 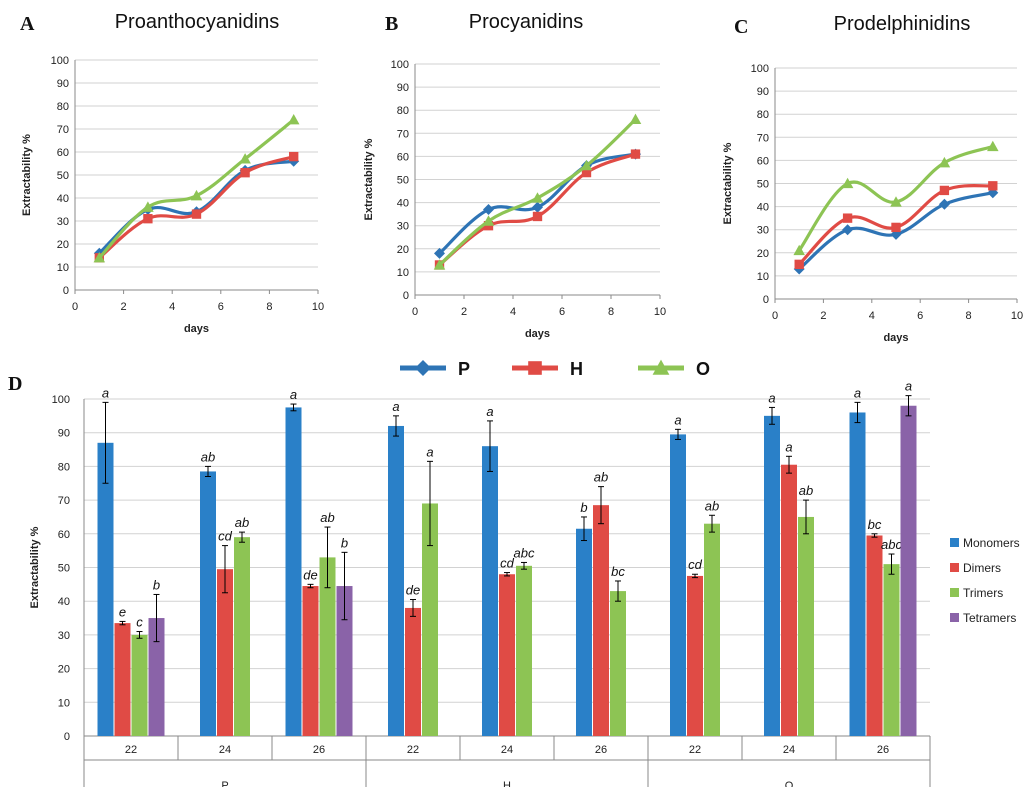 What do you see at coordinates (823, 316) in the screenshot?
I see `x-tick-label: 2` at bounding box center [823, 316].